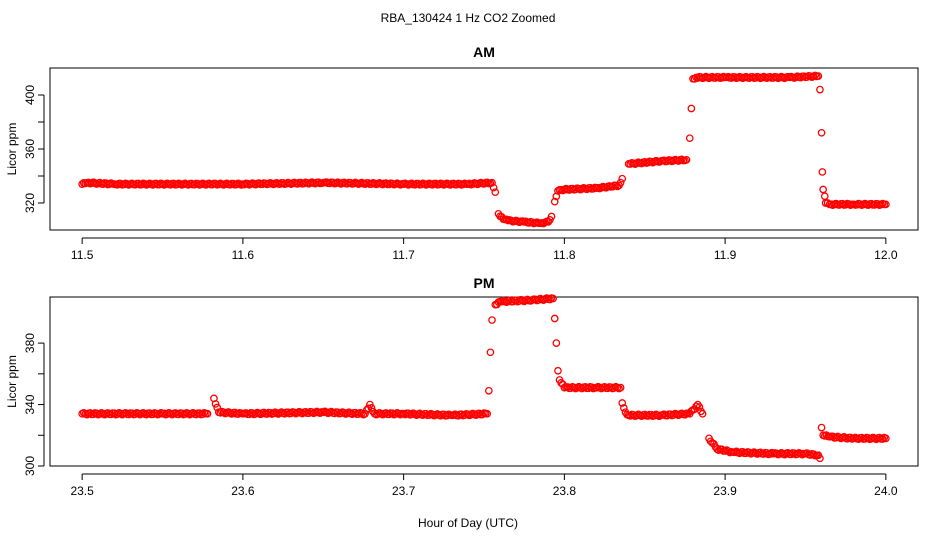 The width and height of the screenshot is (936, 545). I want to click on x-tick-label: 11.9, so click(725, 255).